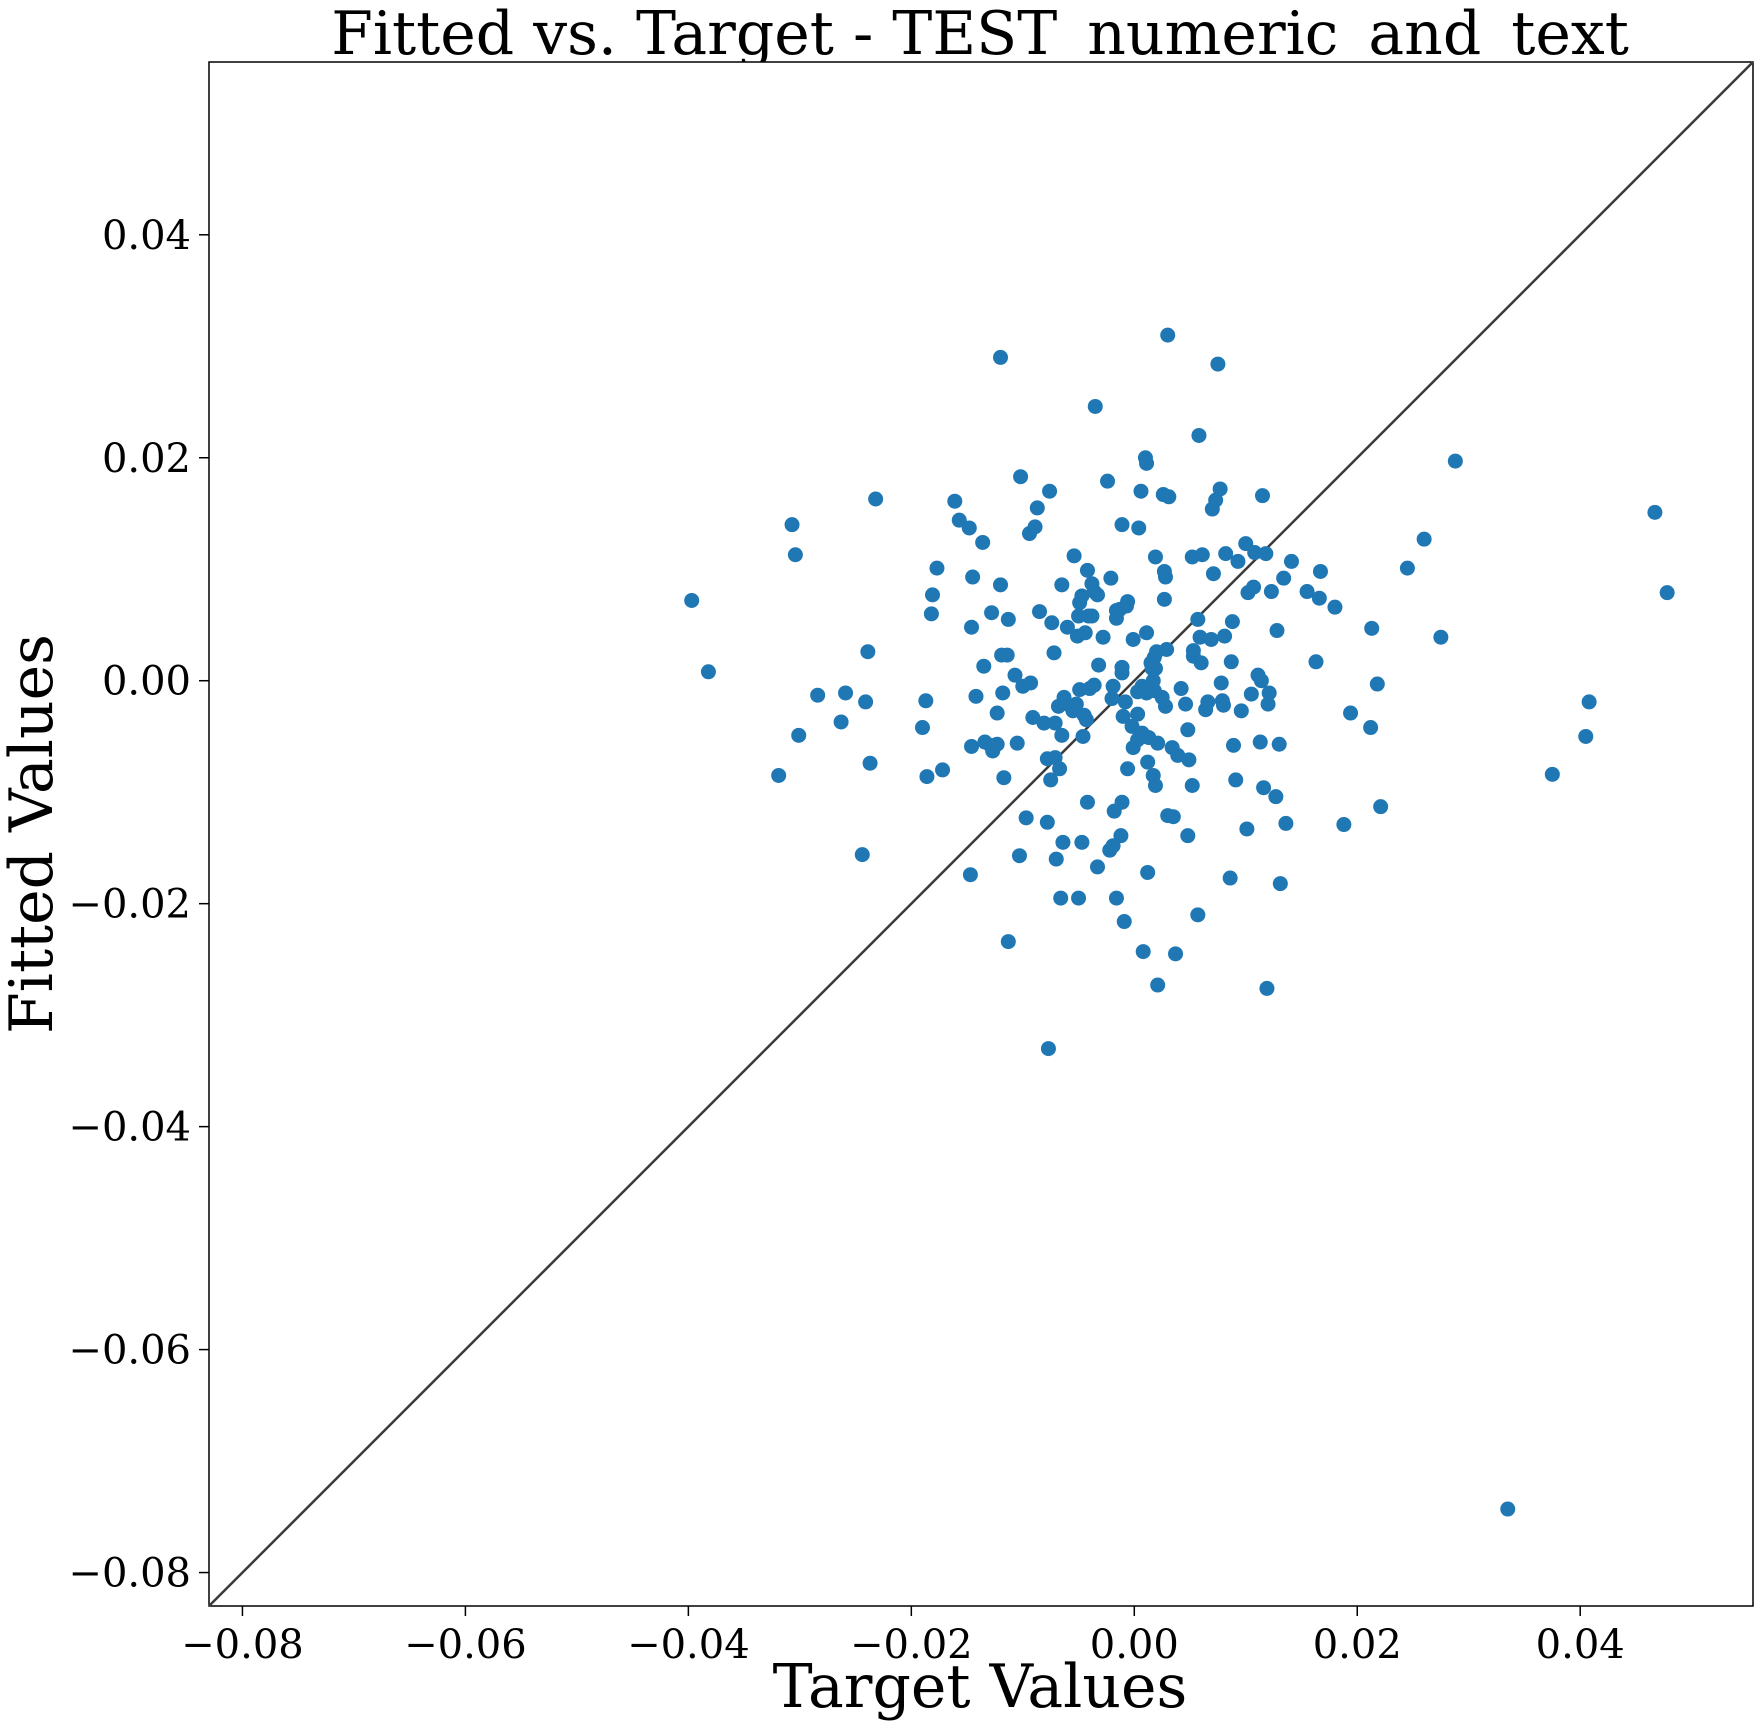 The height and width of the screenshot is (1723, 1761). I want to click on y-axis-ticks: −0.08 −0.06 −0.04 −0.02 0.00 0.02 0.04, so click(138, 905).